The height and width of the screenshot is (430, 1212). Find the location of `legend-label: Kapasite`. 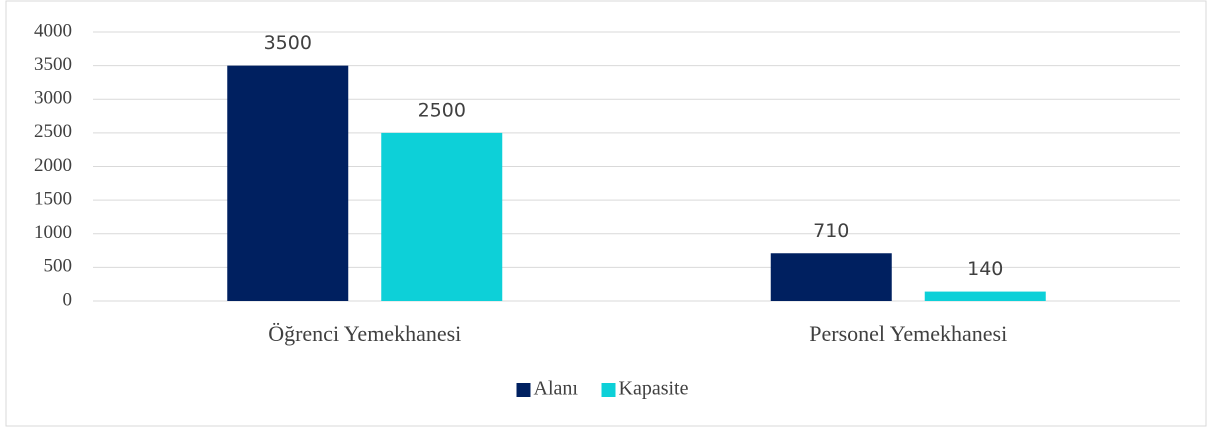

legend-label: Kapasite is located at coordinates (654, 389).